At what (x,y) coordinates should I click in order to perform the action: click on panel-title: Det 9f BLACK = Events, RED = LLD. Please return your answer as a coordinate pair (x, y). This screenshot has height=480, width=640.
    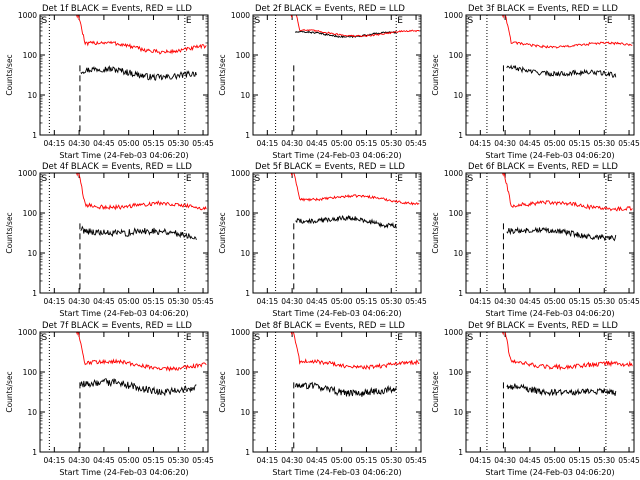
    Looking at the image, I should click on (543, 326).